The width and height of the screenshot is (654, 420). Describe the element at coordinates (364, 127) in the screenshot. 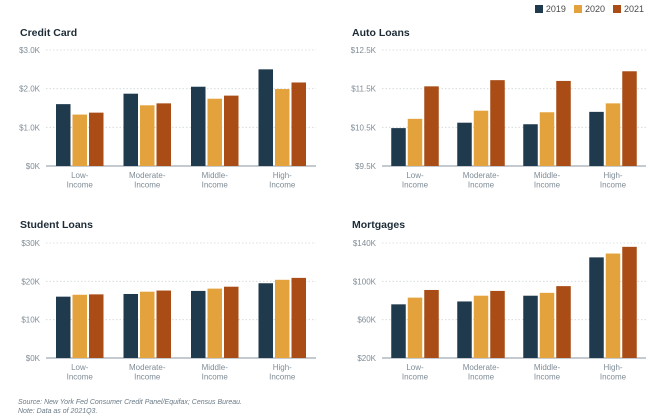

I see `y-tick-label: $10.5K` at that location.